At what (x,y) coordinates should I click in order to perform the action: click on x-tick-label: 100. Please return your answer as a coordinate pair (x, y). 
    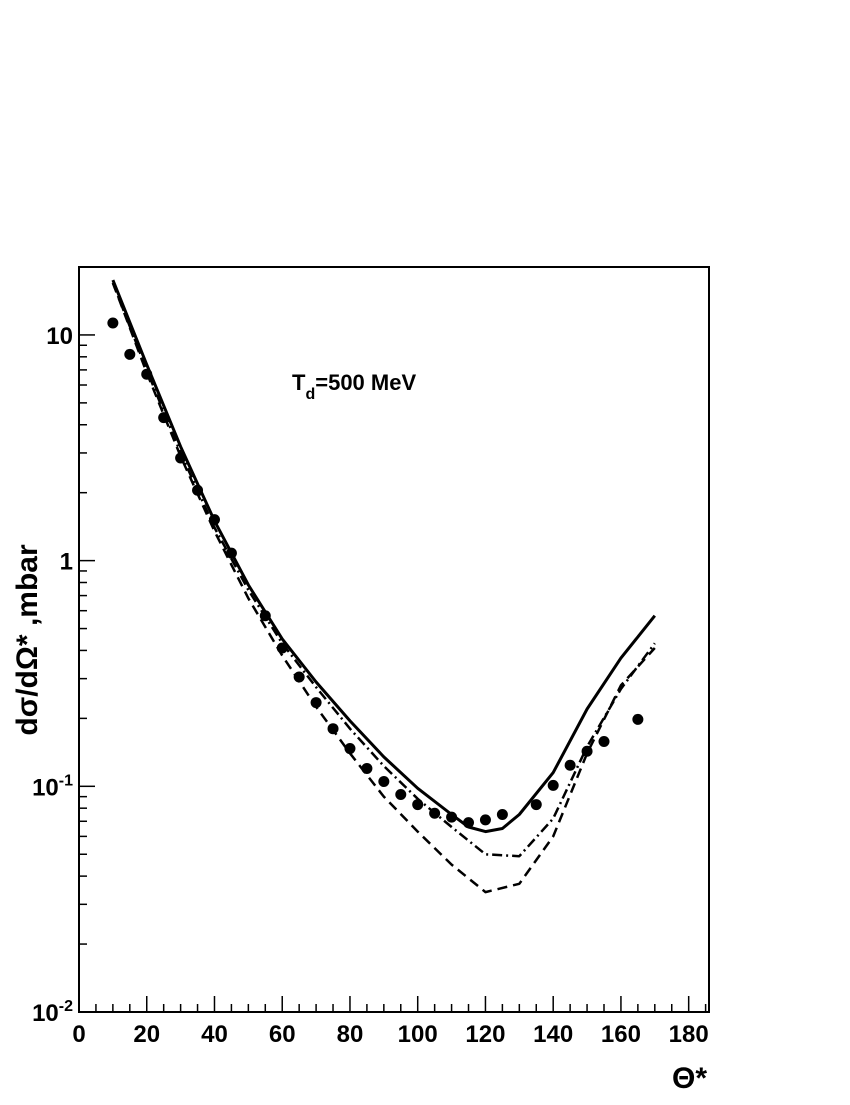
    Looking at the image, I should click on (418, 1034).